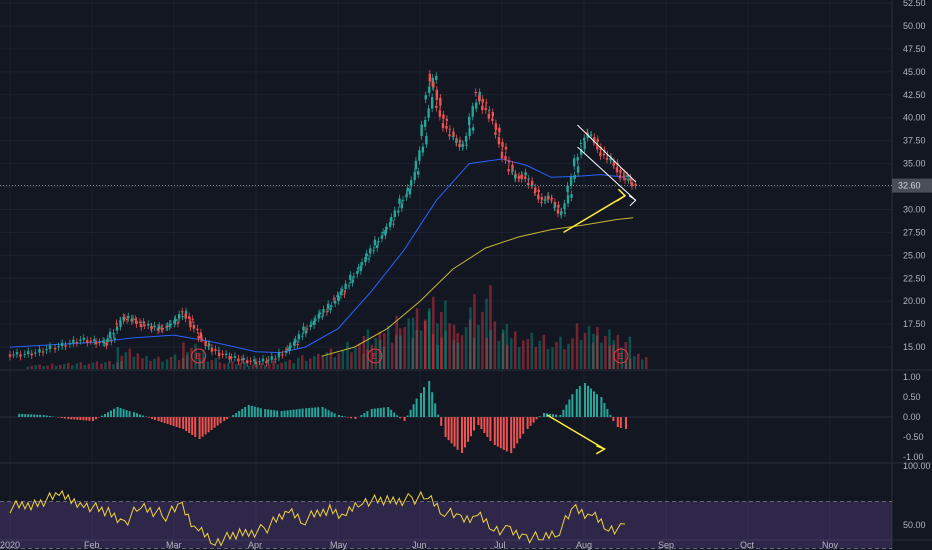 The height and width of the screenshot is (550, 932). What do you see at coordinates (92, 545) in the screenshot?
I see `month-label: Feb` at bounding box center [92, 545].